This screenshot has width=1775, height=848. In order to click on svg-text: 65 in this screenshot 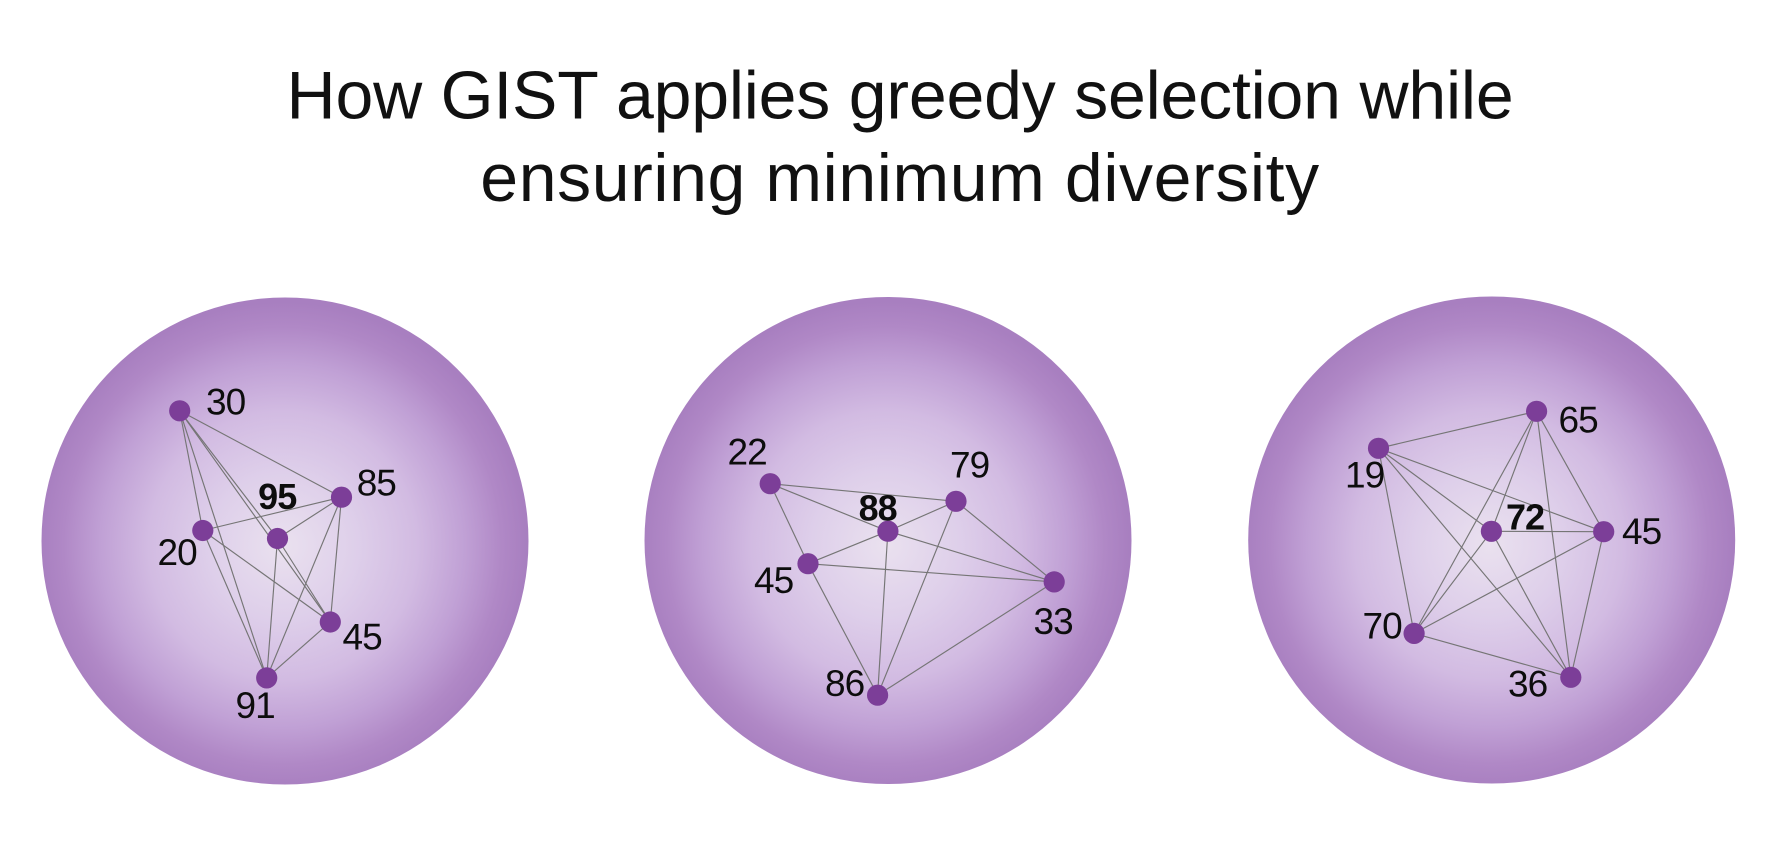, I will do `click(1579, 420)`.